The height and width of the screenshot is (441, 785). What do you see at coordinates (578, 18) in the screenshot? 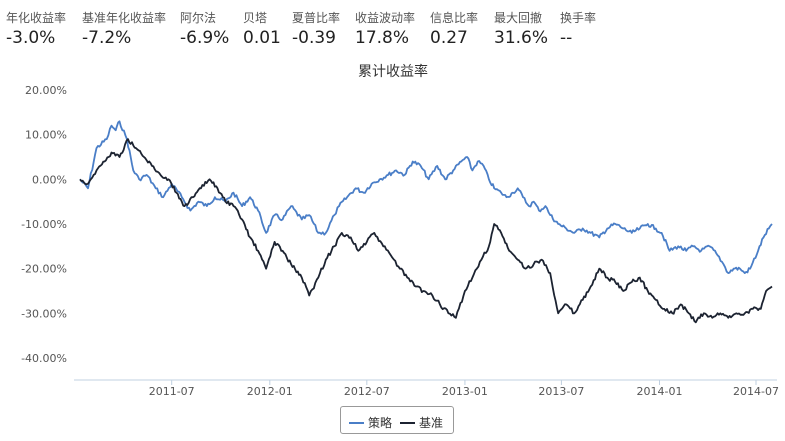
I see `metric-label: 换手率` at bounding box center [578, 18].